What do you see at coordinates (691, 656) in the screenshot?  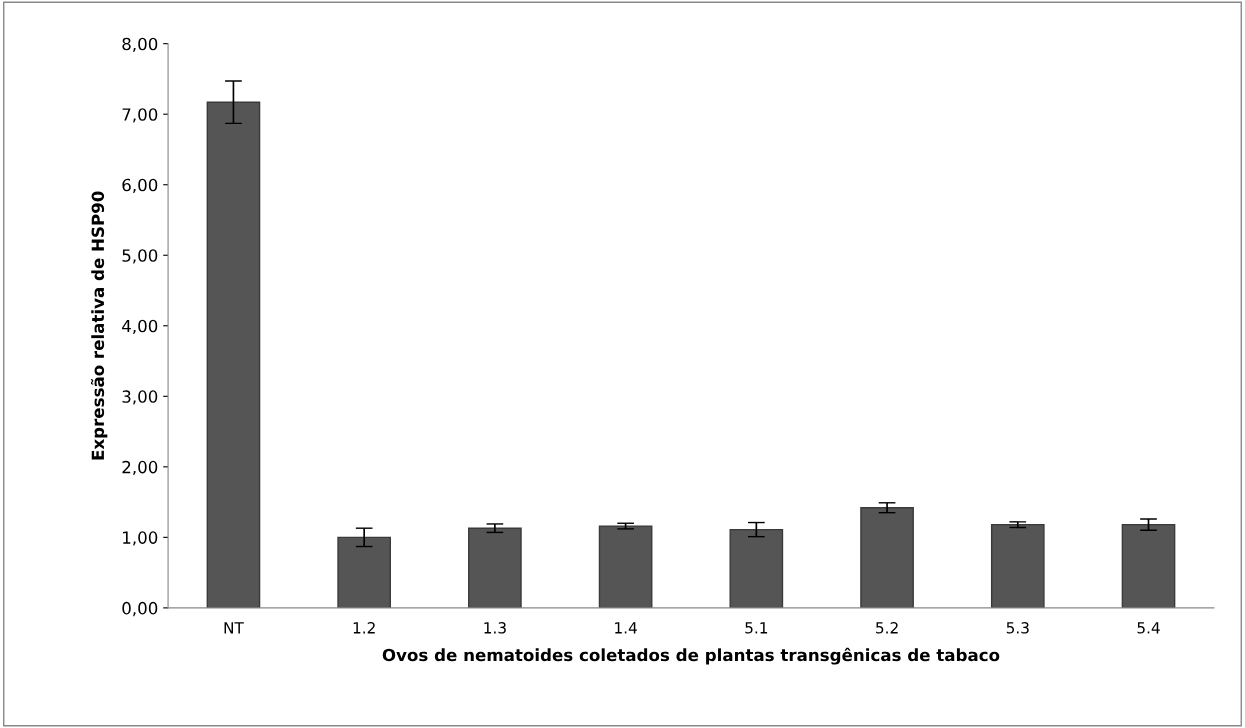 I see `x-axis-title: Ovos de nematoides coletados de plantas transgênicas de tabaco` at bounding box center [691, 656].